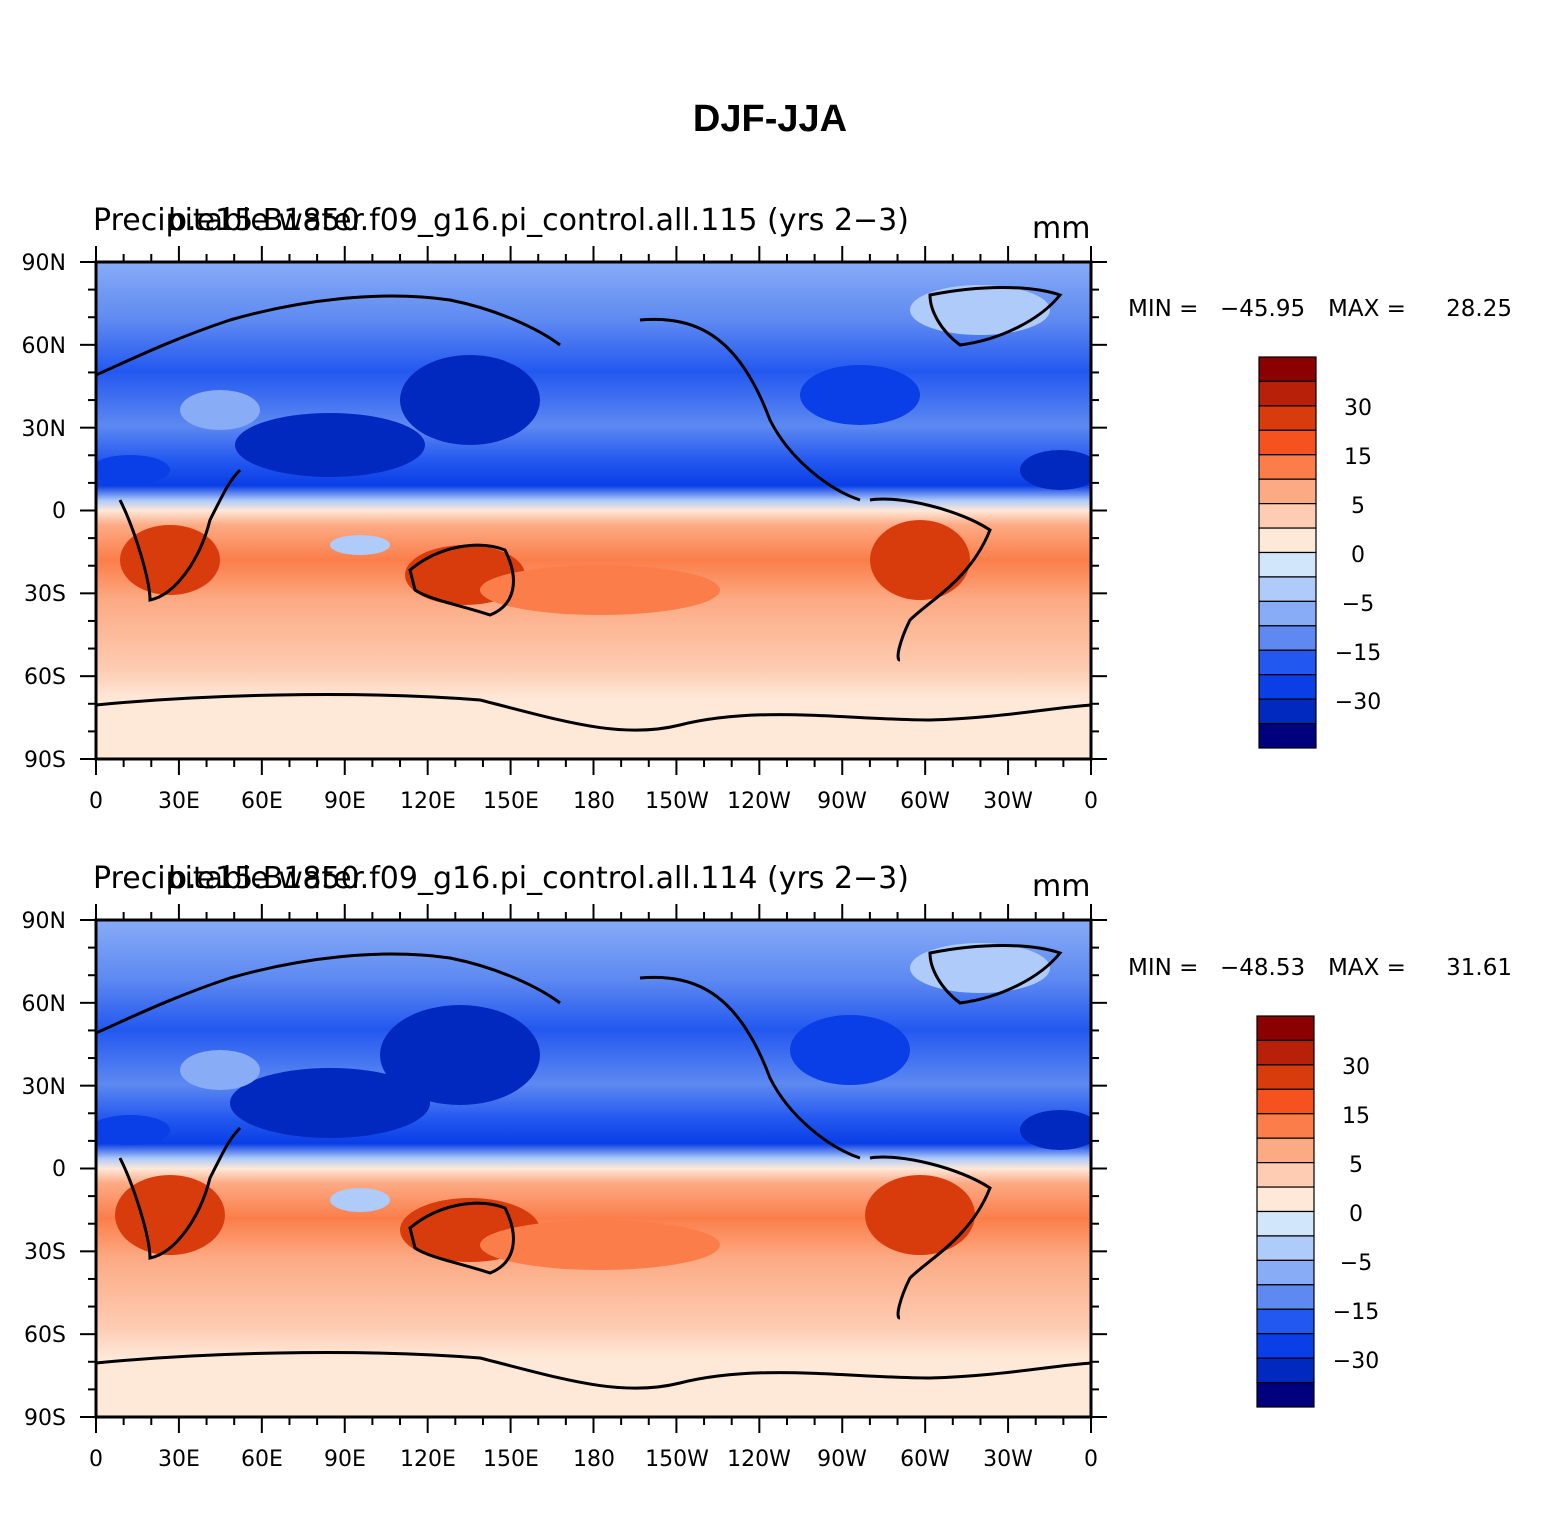 The width and height of the screenshot is (1541, 1538). I want to click on min-value: −45.95, so click(1262, 309).